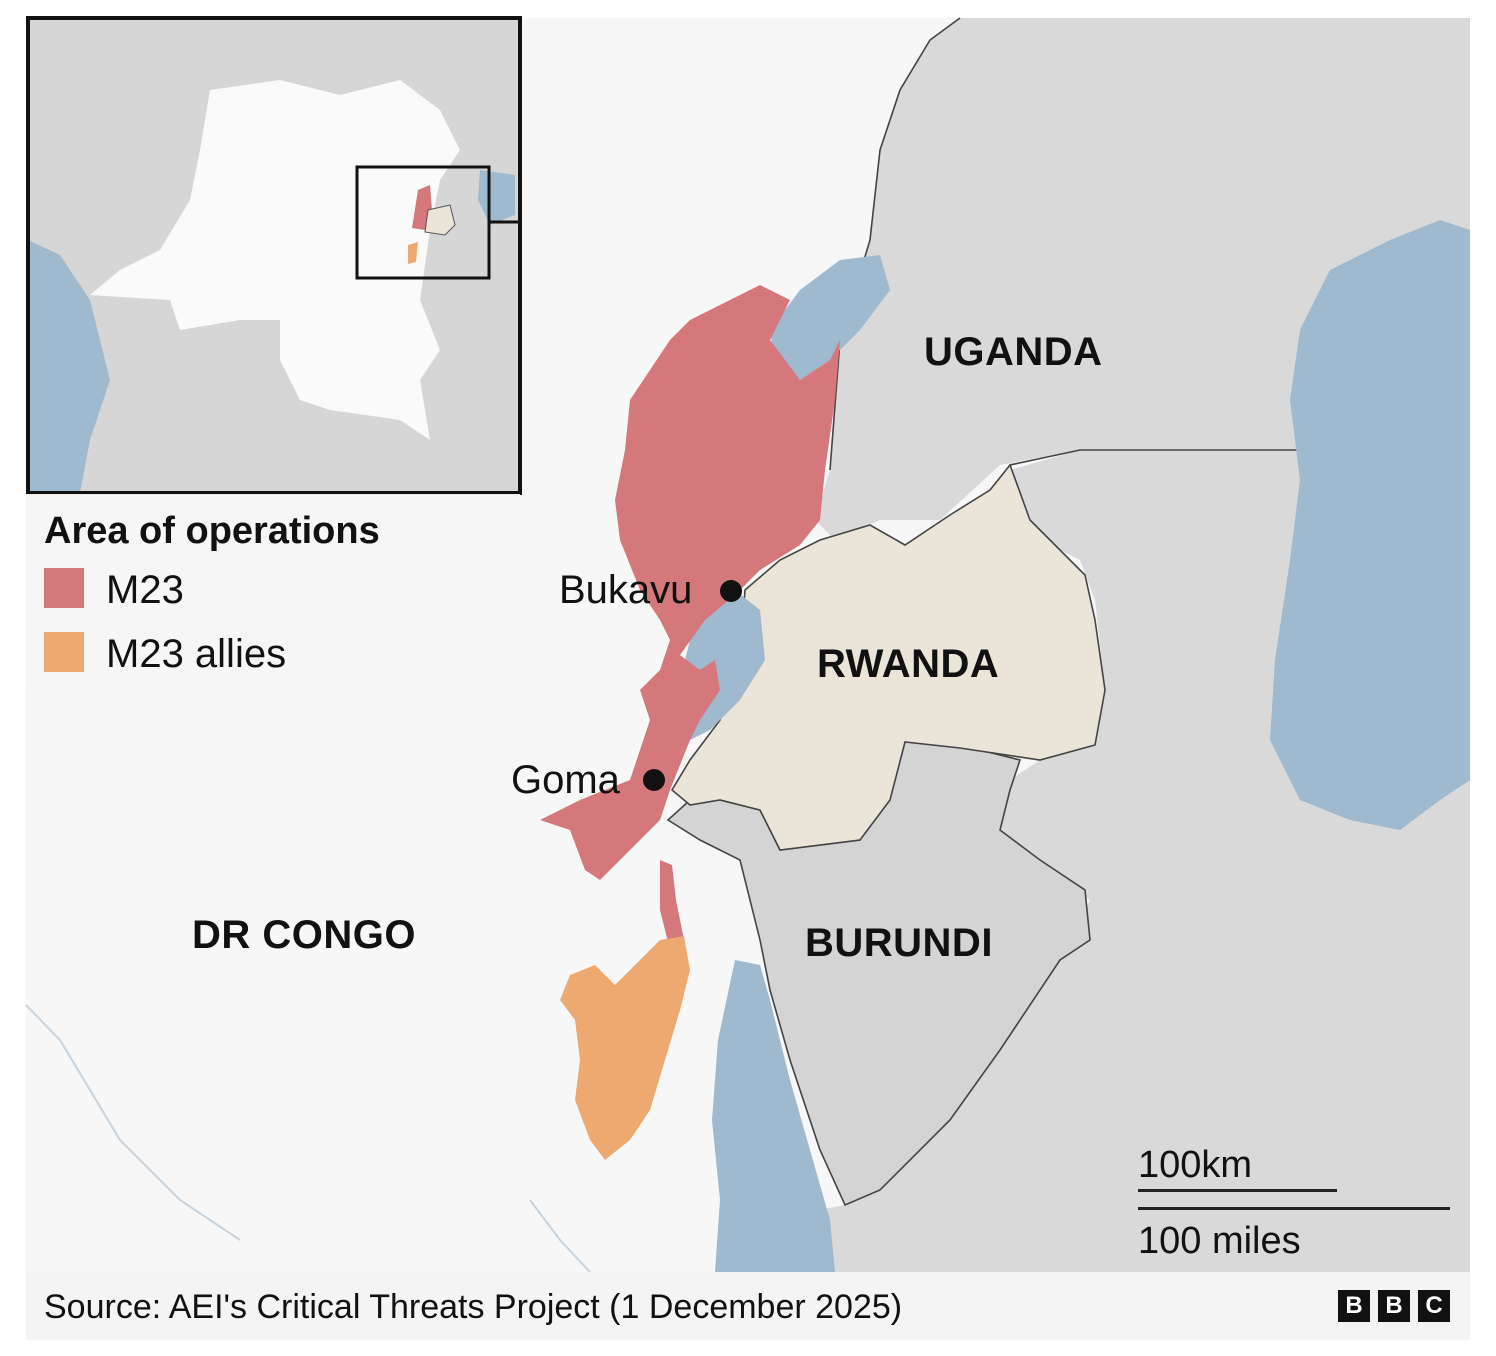 The width and height of the screenshot is (1496, 1356). I want to click on legend-m23-swatch, so click(64, 588).